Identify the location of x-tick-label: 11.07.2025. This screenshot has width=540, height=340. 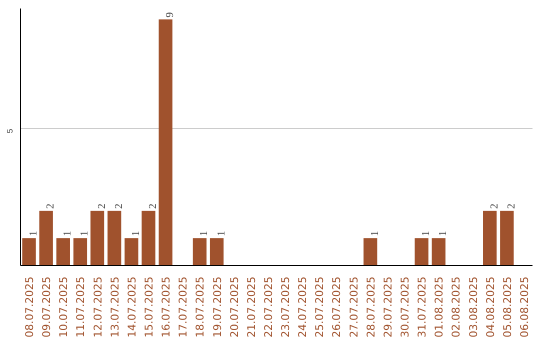
(81, 307).